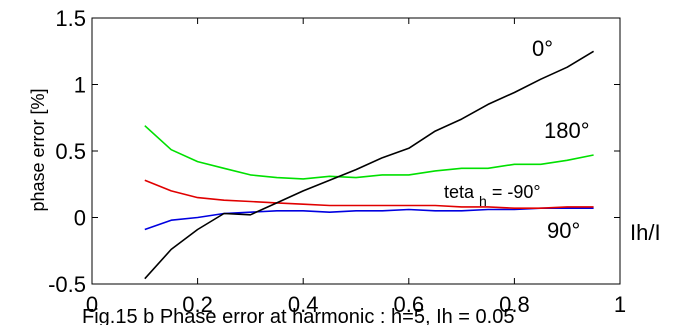 The height and width of the screenshot is (325, 688). Describe the element at coordinates (80, 218) in the screenshot. I see `y-tick-label: 0` at that location.